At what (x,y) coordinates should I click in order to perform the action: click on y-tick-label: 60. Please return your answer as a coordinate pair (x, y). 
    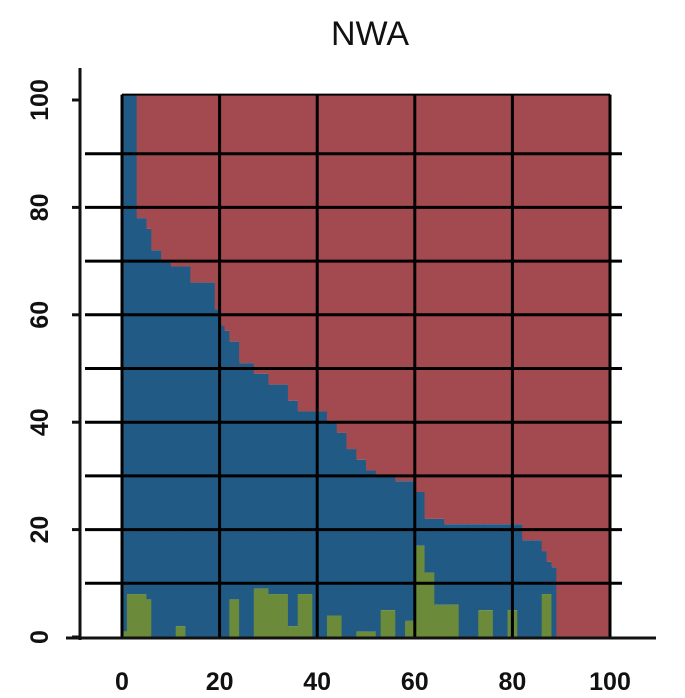
    Looking at the image, I should click on (40, 315).